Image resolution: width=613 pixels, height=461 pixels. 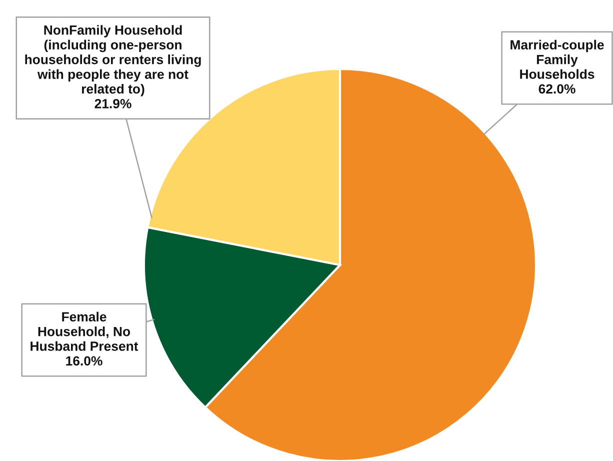 What do you see at coordinates (84, 361) in the screenshot?
I see `data-label: 16.0%` at bounding box center [84, 361].